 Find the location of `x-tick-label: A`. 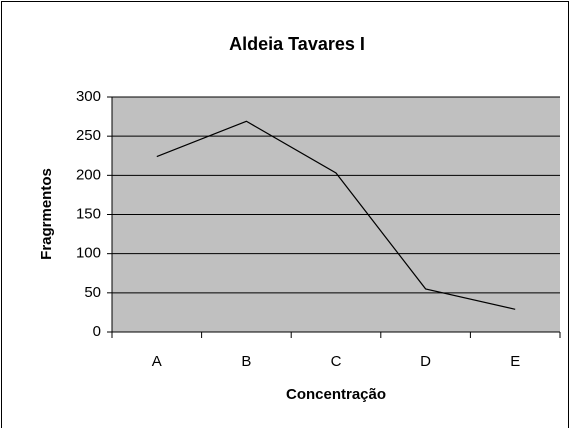

x-tick-label: A is located at coordinates (157, 361).